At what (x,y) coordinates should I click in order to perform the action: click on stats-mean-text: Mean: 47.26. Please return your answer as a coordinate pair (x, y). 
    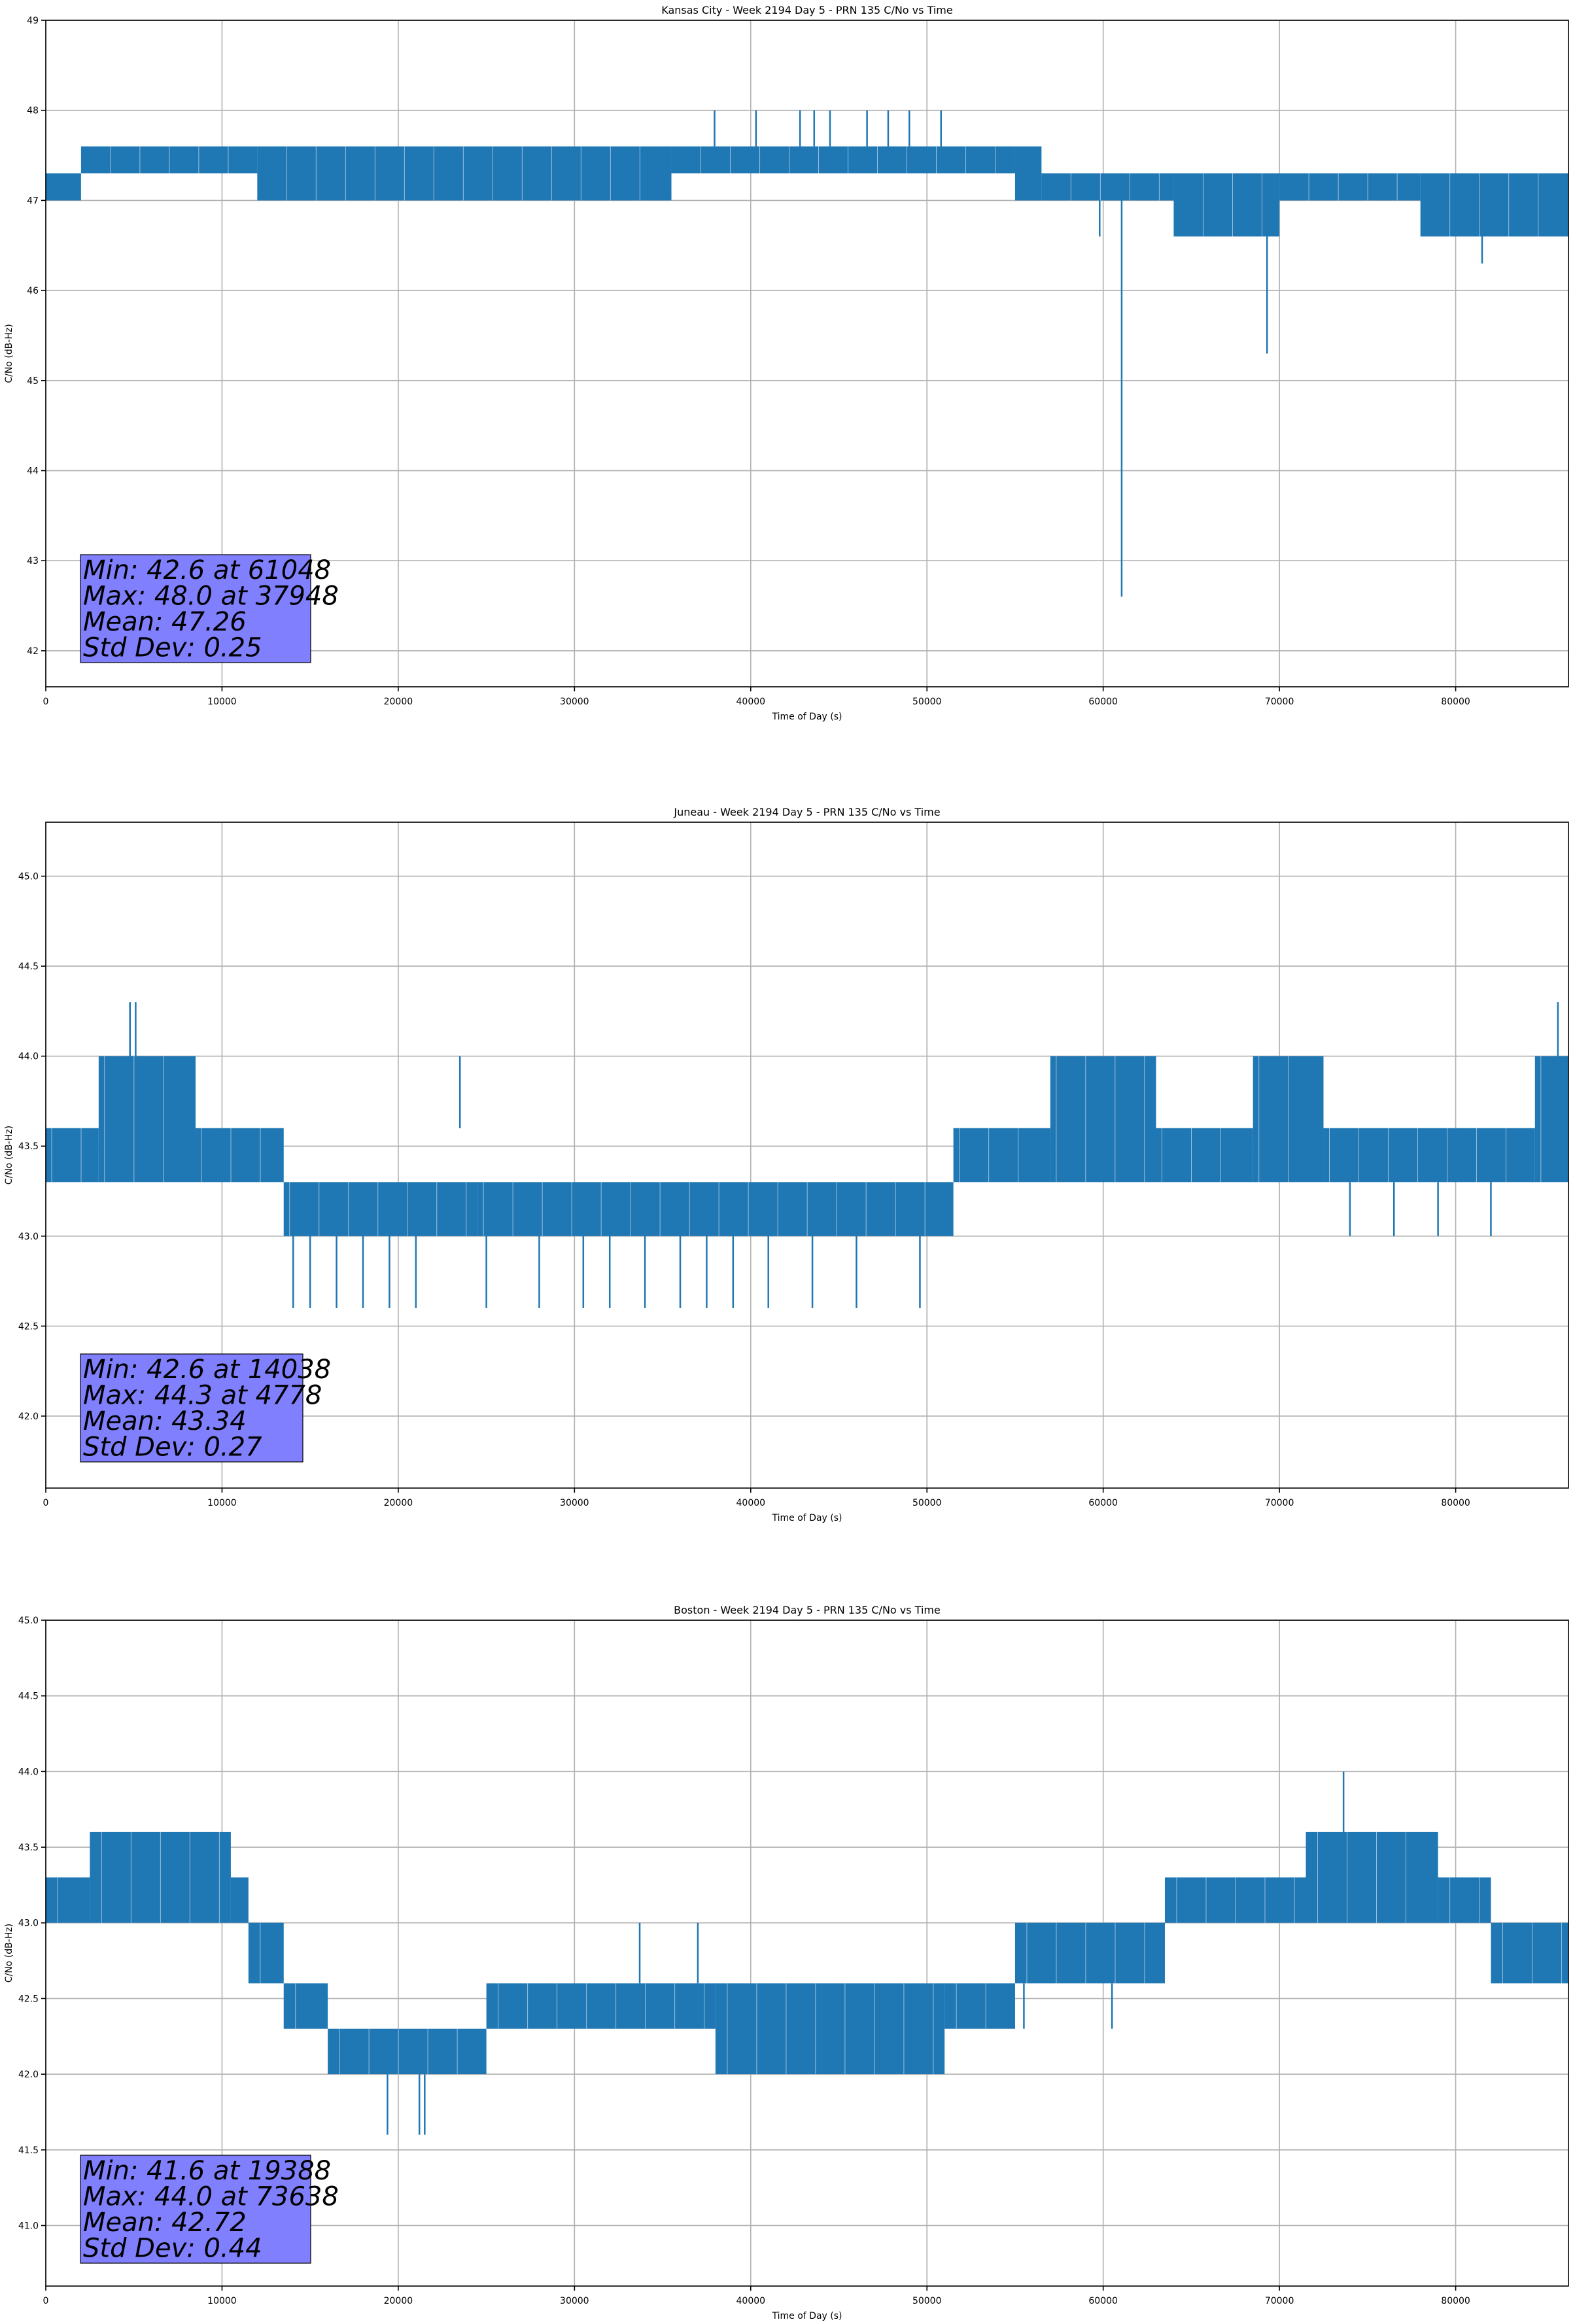
    Looking at the image, I should click on (165, 622).